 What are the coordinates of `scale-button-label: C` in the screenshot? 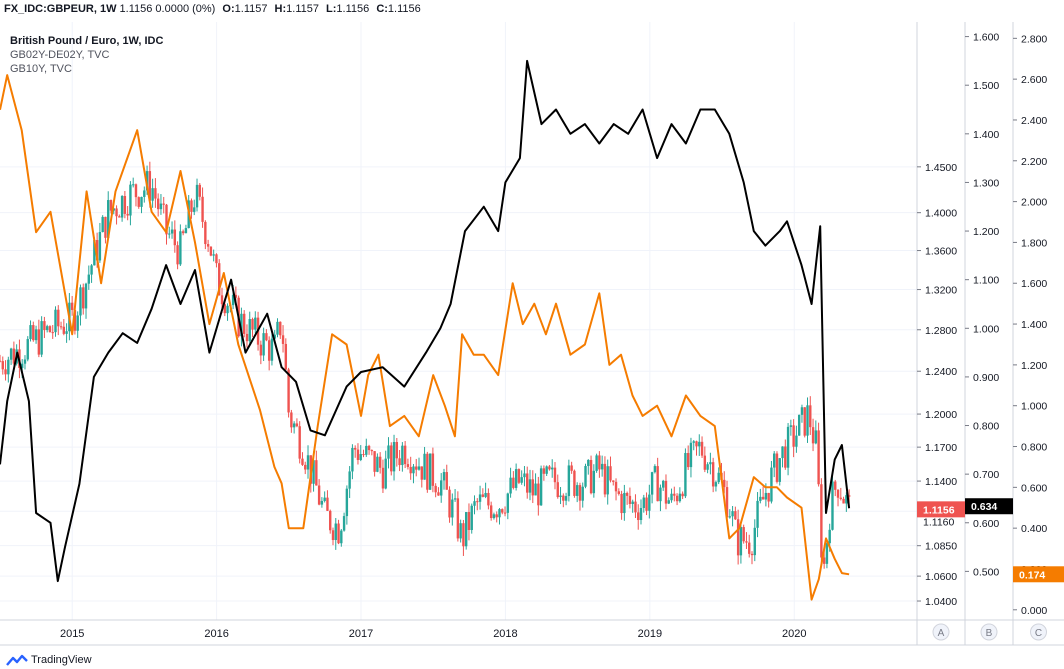 It's located at (1038, 633).